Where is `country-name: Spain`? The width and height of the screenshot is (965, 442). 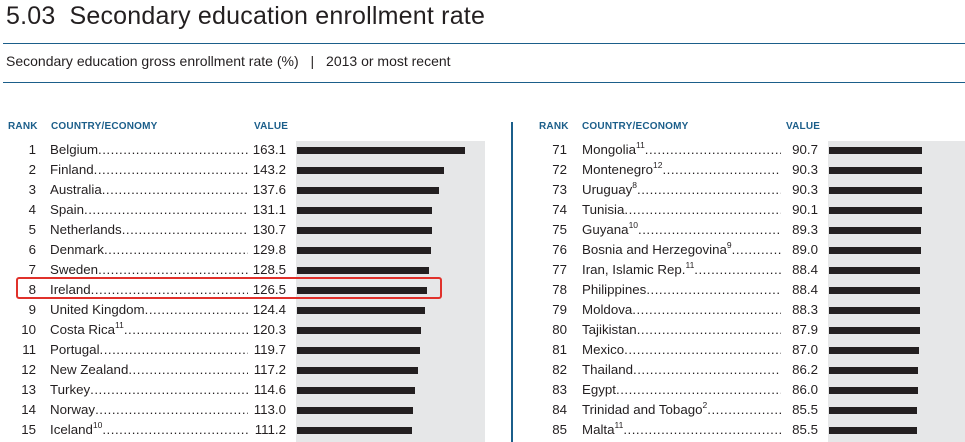
country-name: Spain is located at coordinates (67, 209).